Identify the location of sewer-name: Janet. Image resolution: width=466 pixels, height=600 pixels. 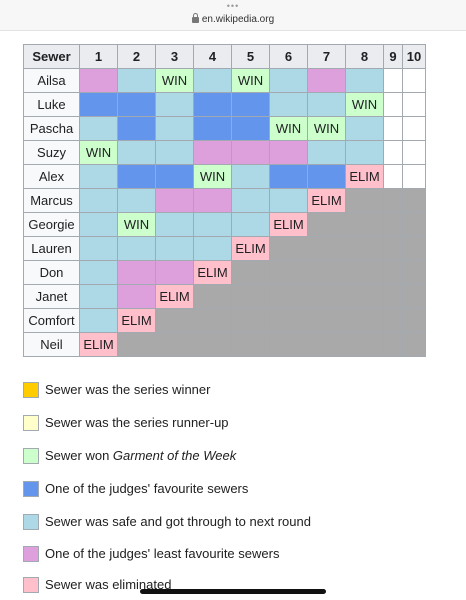
(51, 296).